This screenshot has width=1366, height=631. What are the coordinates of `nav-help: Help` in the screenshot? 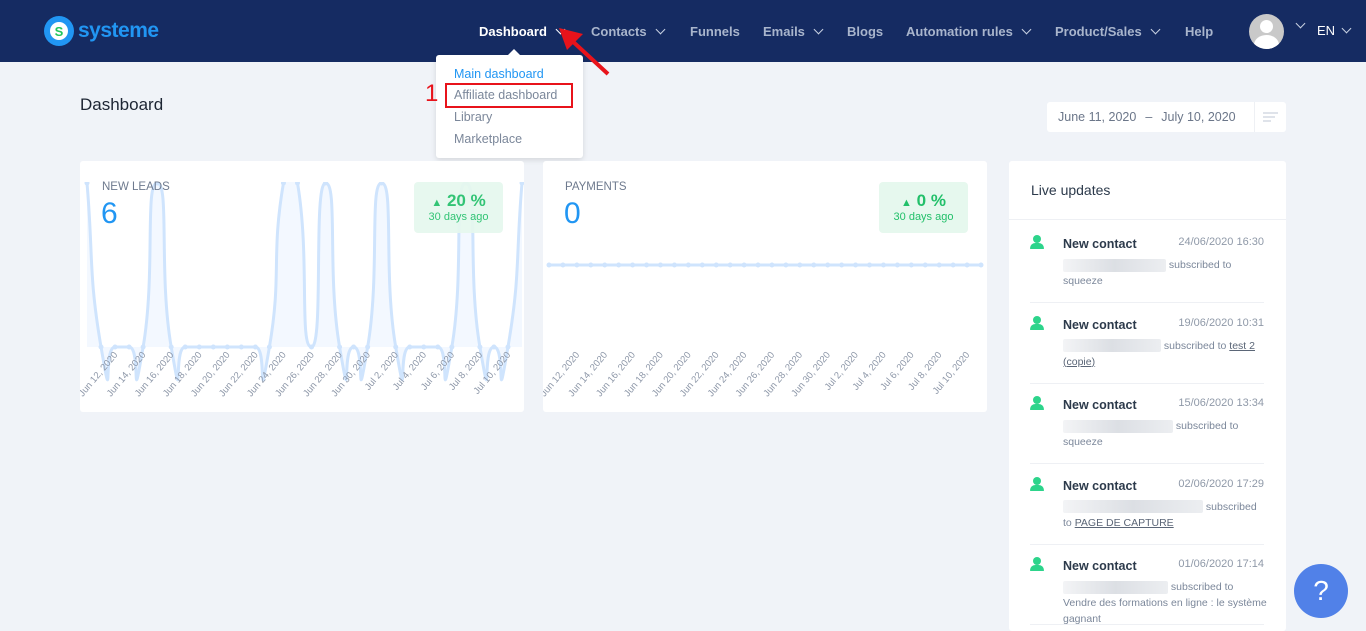 It's located at (1199, 31).